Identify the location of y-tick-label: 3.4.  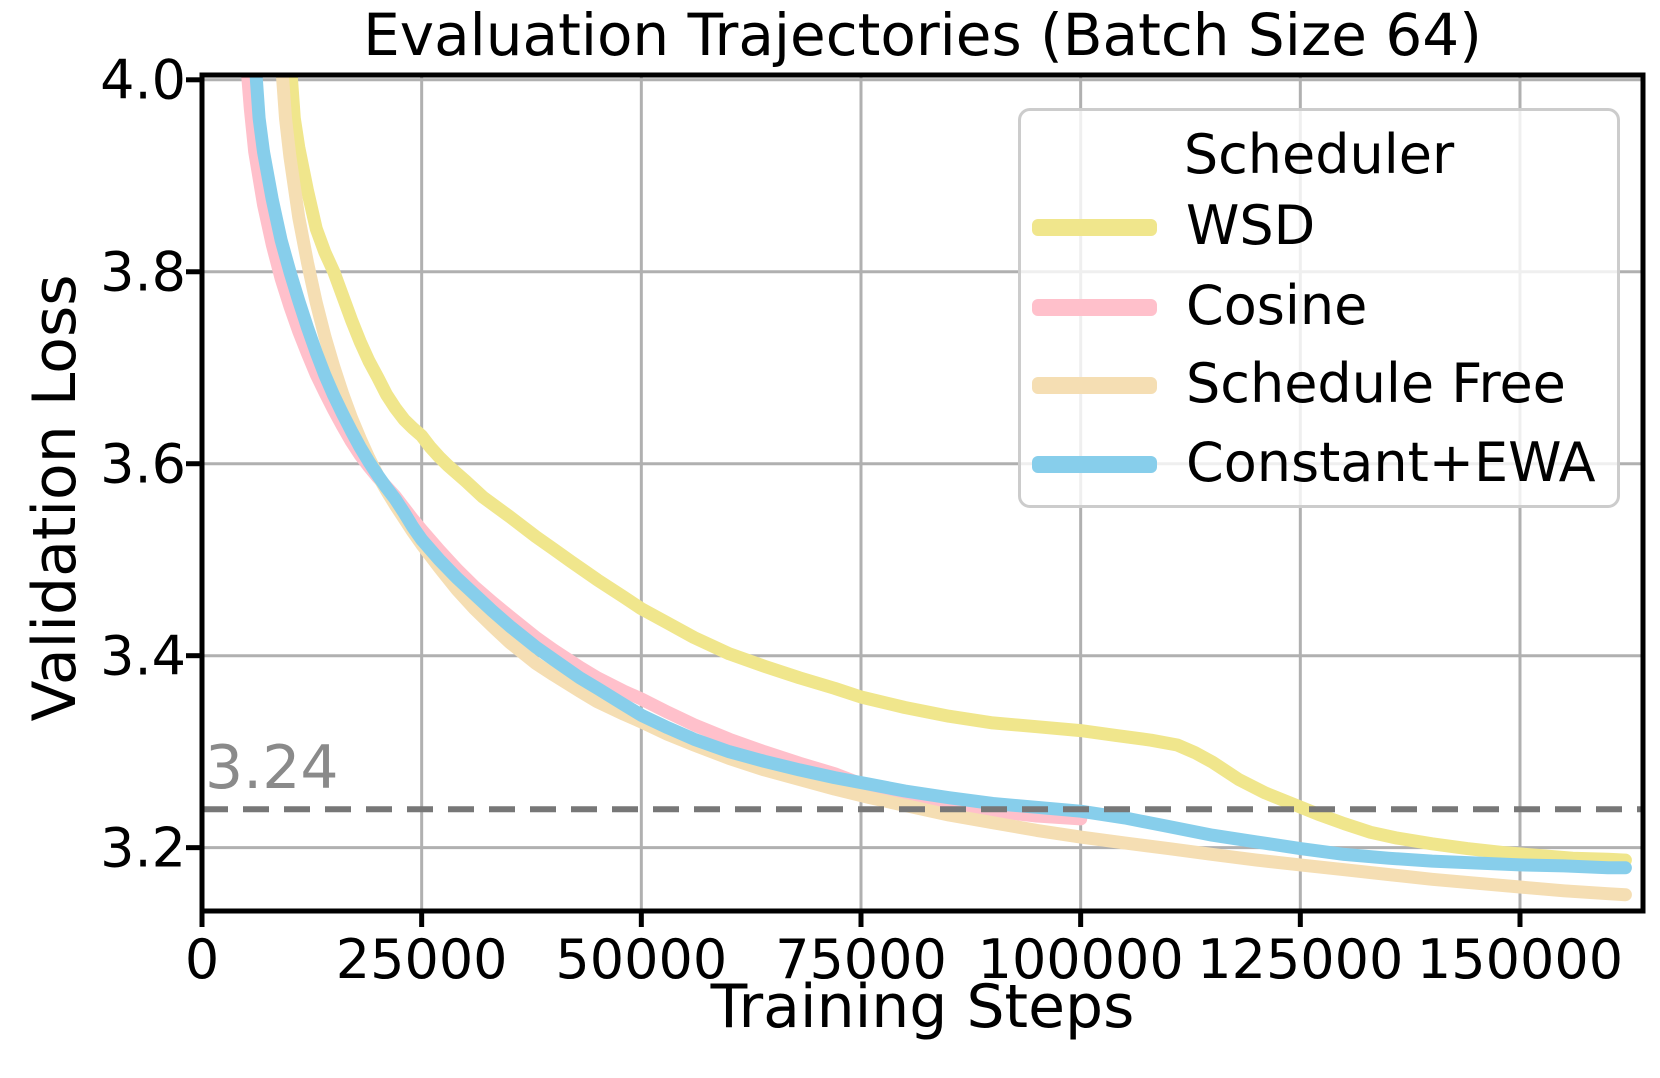
(143, 656).